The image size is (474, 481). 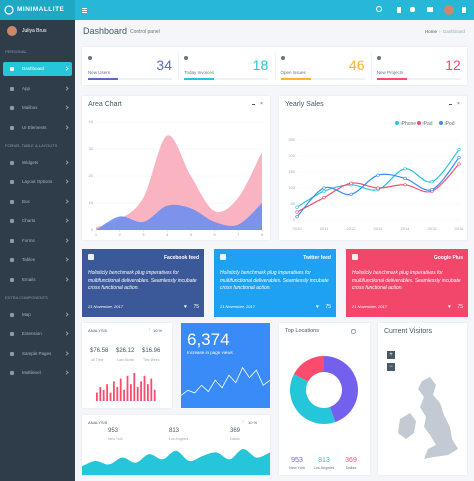 I want to click on stat-value: 18, so click(x=260, y=65).